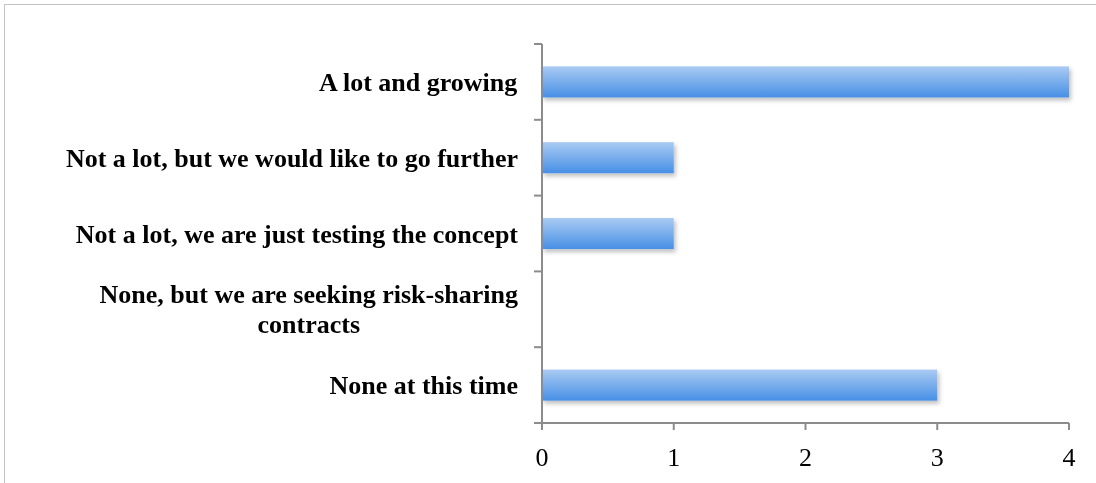 Image resolution: width=1096 pixels, height=483 pixels. Describe the element at coordinates (423, 385) in the screenshot. I see `y-tick-label: None at this time` at that location.